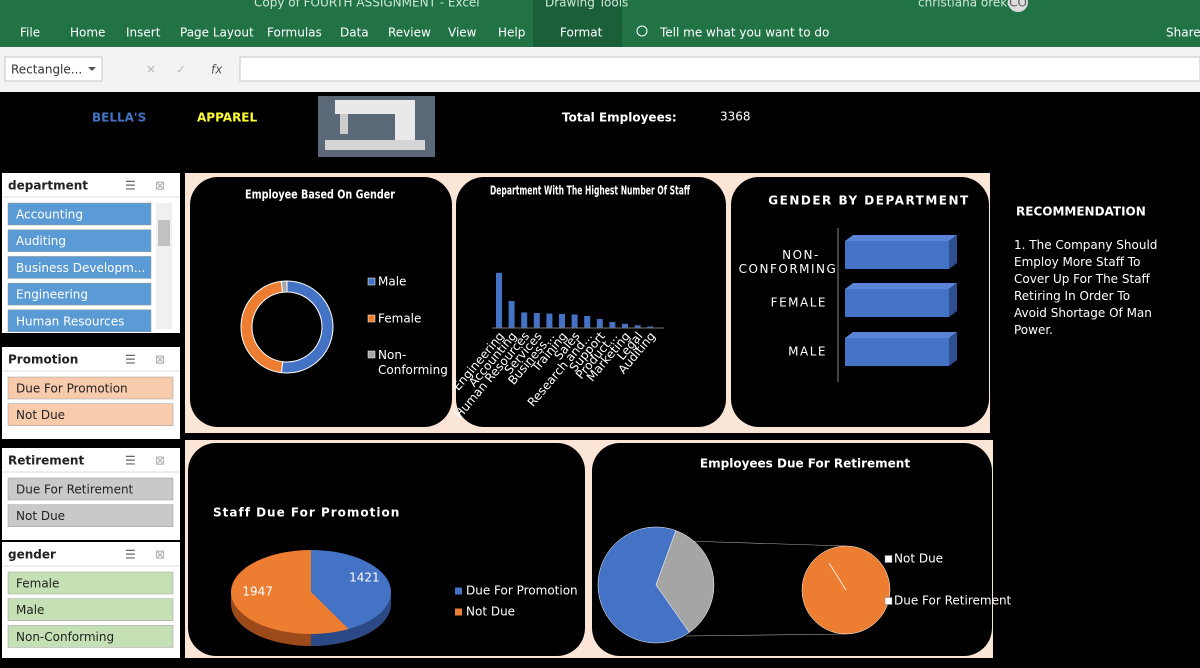  I want to click on panel, so click(591, 302).